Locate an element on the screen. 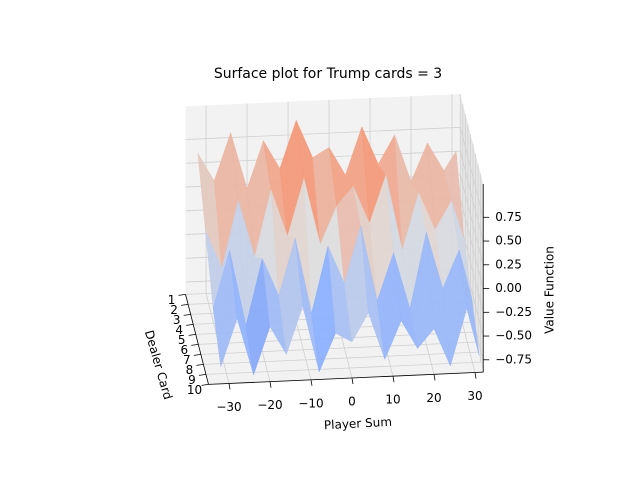 The height and width of the screenshot is (480, 640). y-tick-label: 9 is located at coordinates (192, 380).